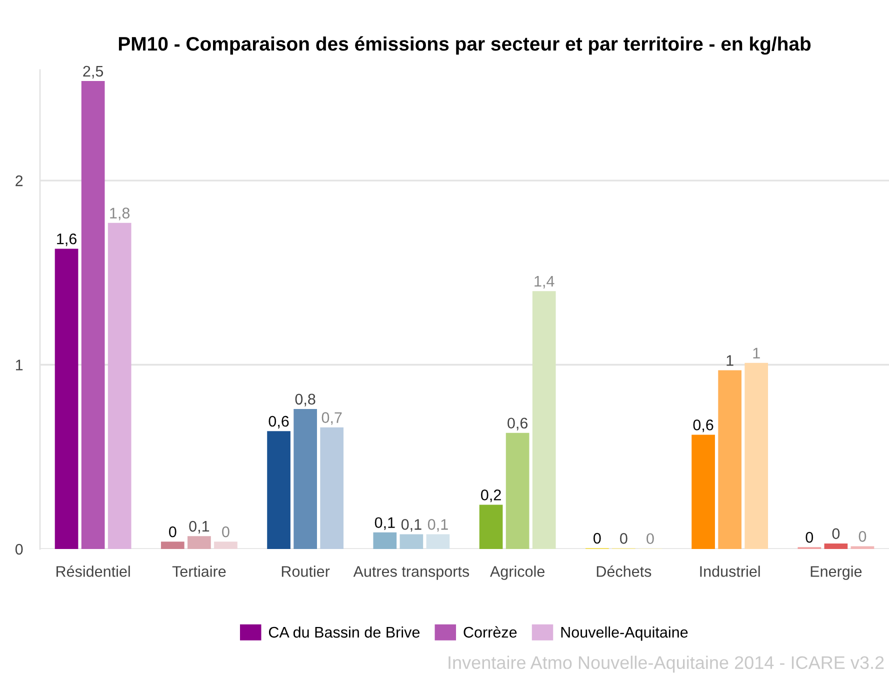 The height and width of the screenshot is (678, 889). I want to click on x-tick-label: Energie, so click(836, 573).